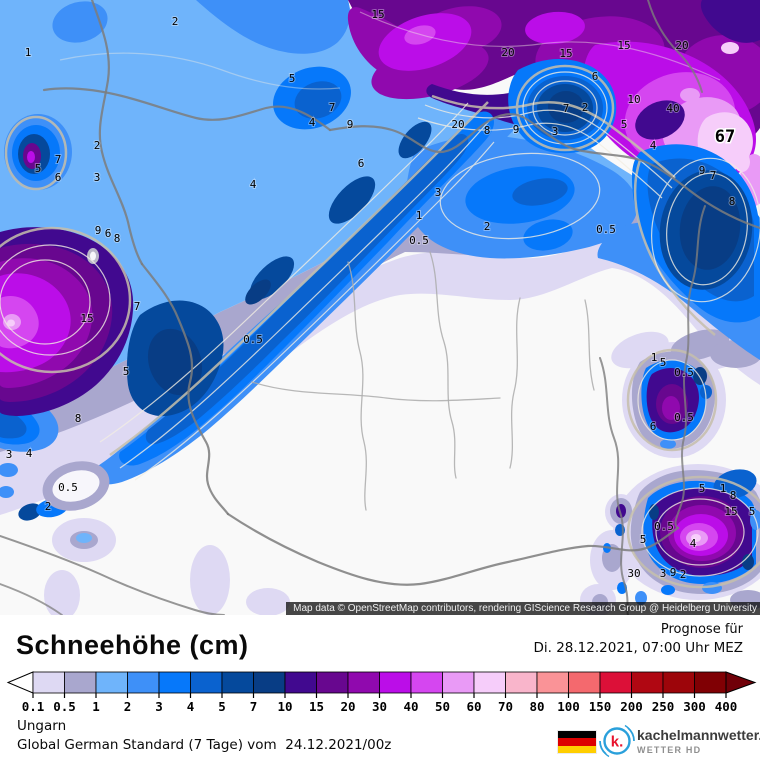 The width and height of the screenshot is (760, 760). What do you see at coordinates (701, 629) in the screenshot?
I see `forecast-label: Prognose für` at bounding box center [701, 629].